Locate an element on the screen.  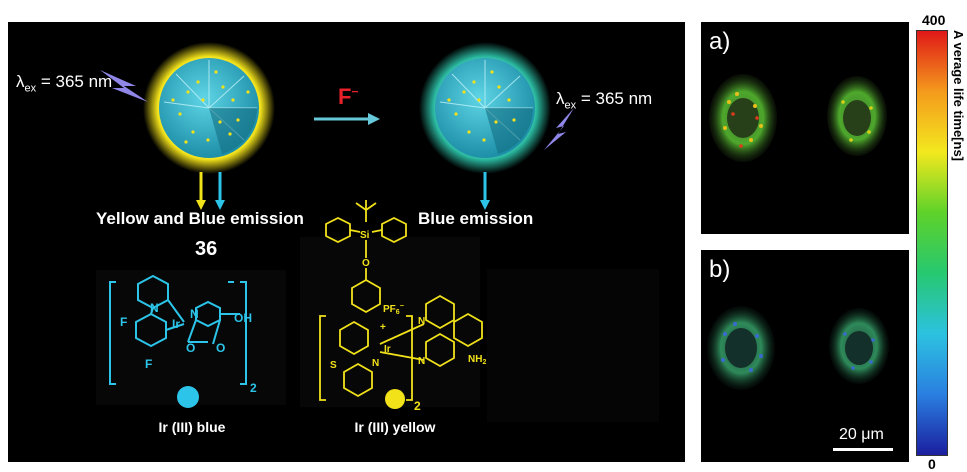
ir-yellow-label: Ir (III) yellow is located at coordinates (395, 427).